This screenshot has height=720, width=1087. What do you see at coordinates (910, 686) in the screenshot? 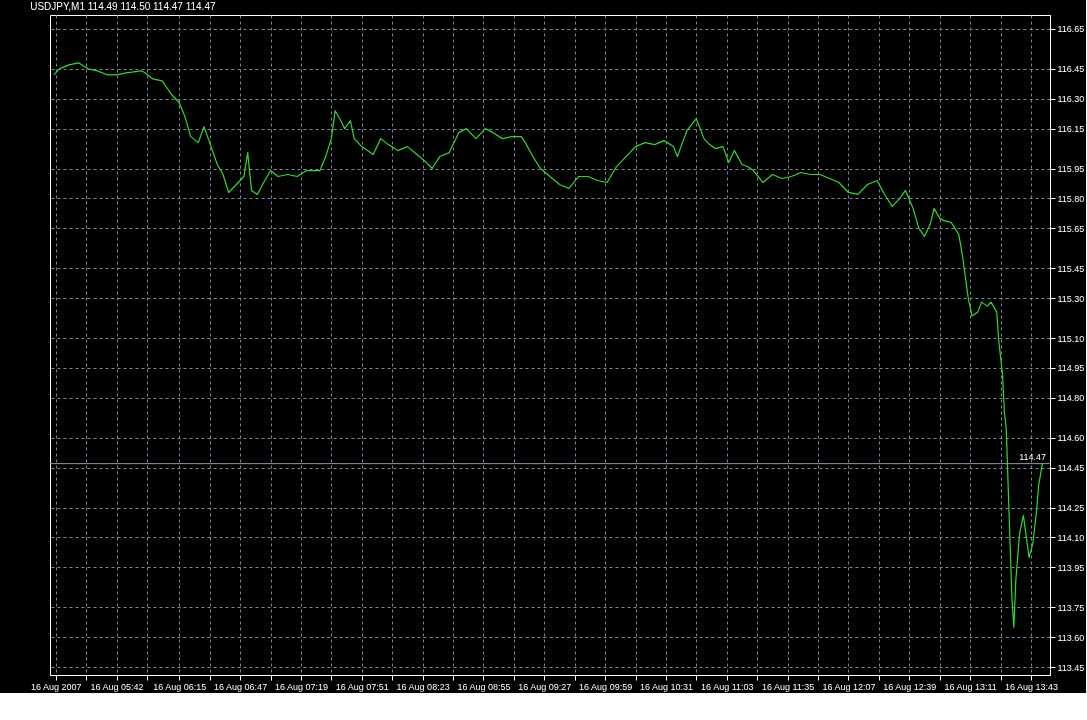
I see `x-tick-label: 16 Aug 12:39` at bounding box center [910, 686].